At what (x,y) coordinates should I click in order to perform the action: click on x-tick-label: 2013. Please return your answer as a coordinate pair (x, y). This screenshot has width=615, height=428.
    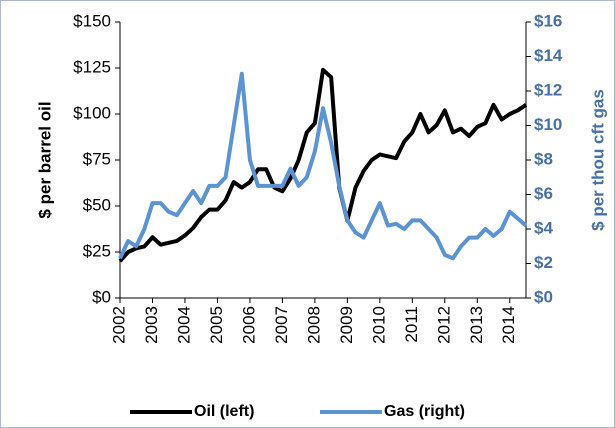
    Looking at the image, I should click on (476, 325).